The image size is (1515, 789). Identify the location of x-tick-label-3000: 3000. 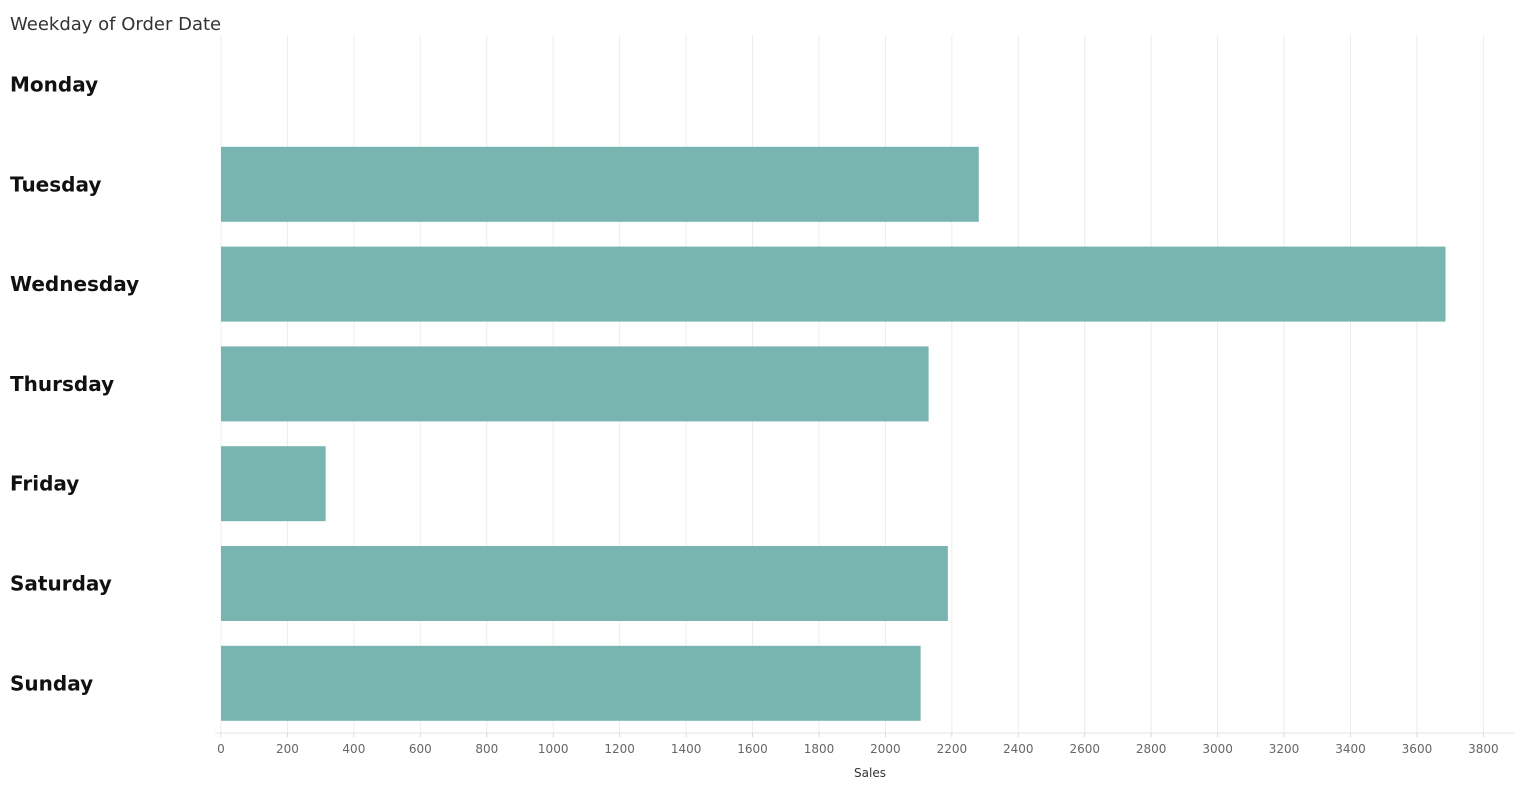
(1217, 749).